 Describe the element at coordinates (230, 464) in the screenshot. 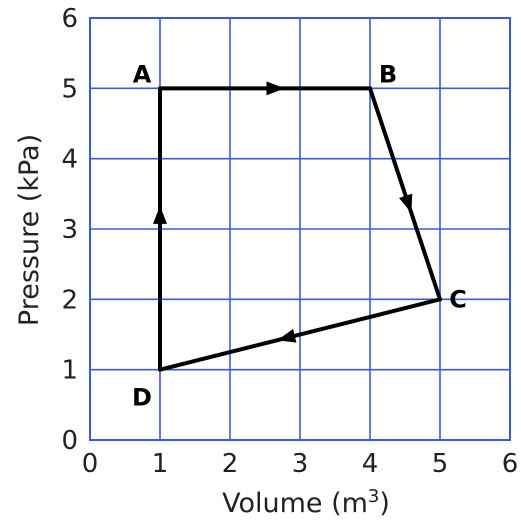

I see `x-tick-label: 2` at that location.